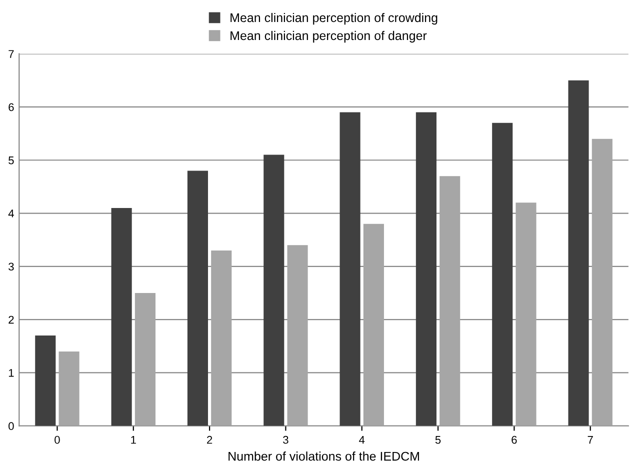 The image size is (638, 468). Describe the element at coordinates (133, 440) in the screenshot. I see `x-tick-label: 1` at that location.